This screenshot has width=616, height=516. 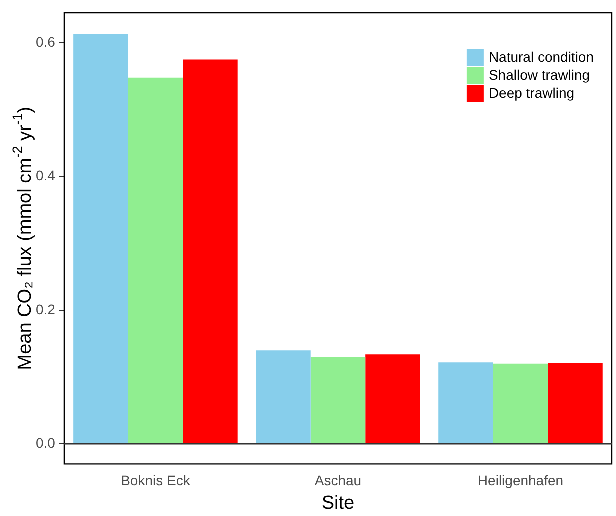 What do you see at coordinates (46, 309) in the screenshot?
I see `y-tick-label: 0.2` at bounding box center [46, 309].